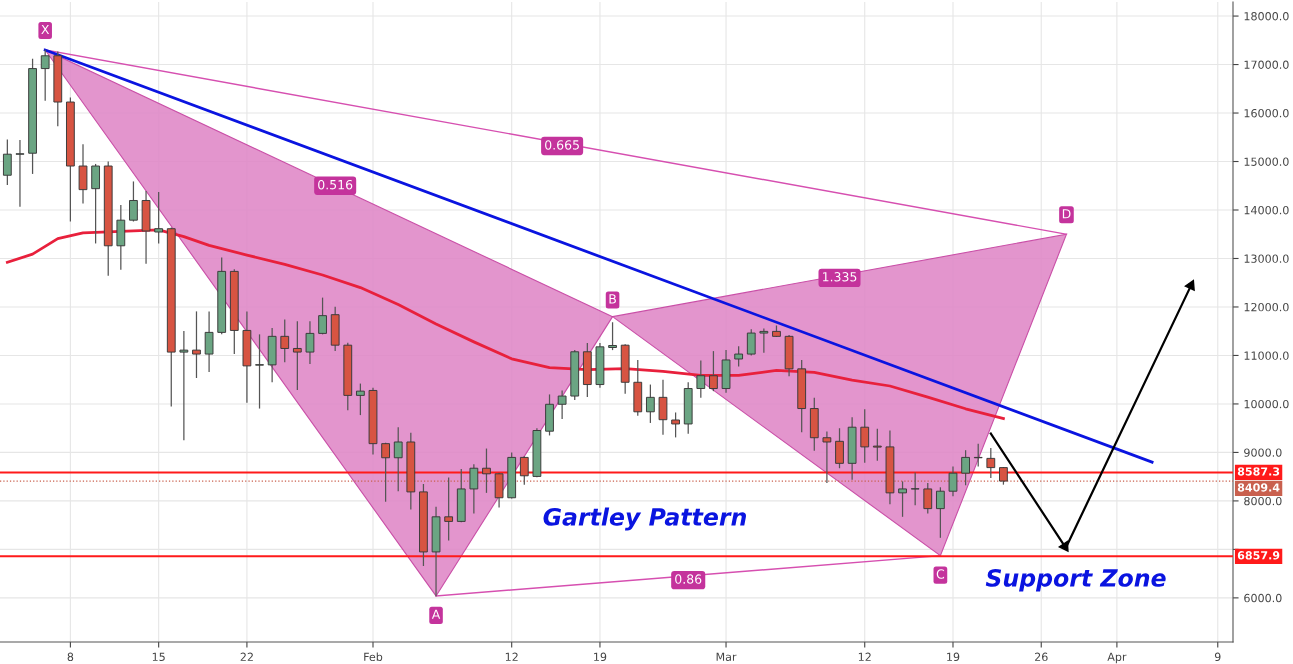  What do you see at coordinates (1263, 452) in the screenshot?
I see `y-tick-label: 9000.0` at bounding box center [1263, 452].